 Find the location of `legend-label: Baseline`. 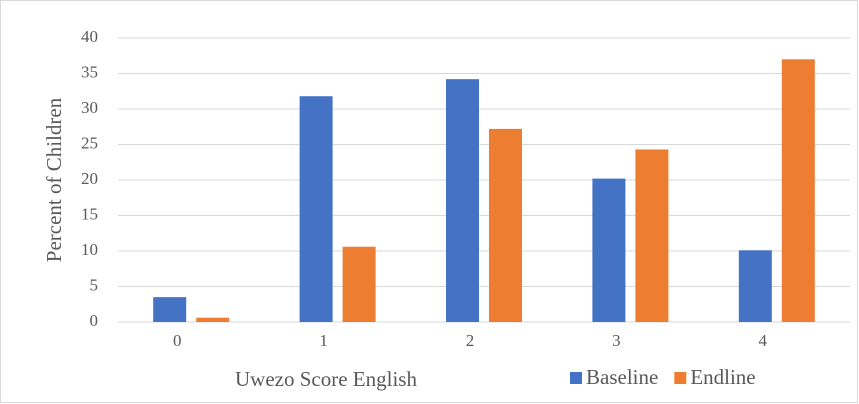

legend-label: Baseline is located at coordinates (622, 377).